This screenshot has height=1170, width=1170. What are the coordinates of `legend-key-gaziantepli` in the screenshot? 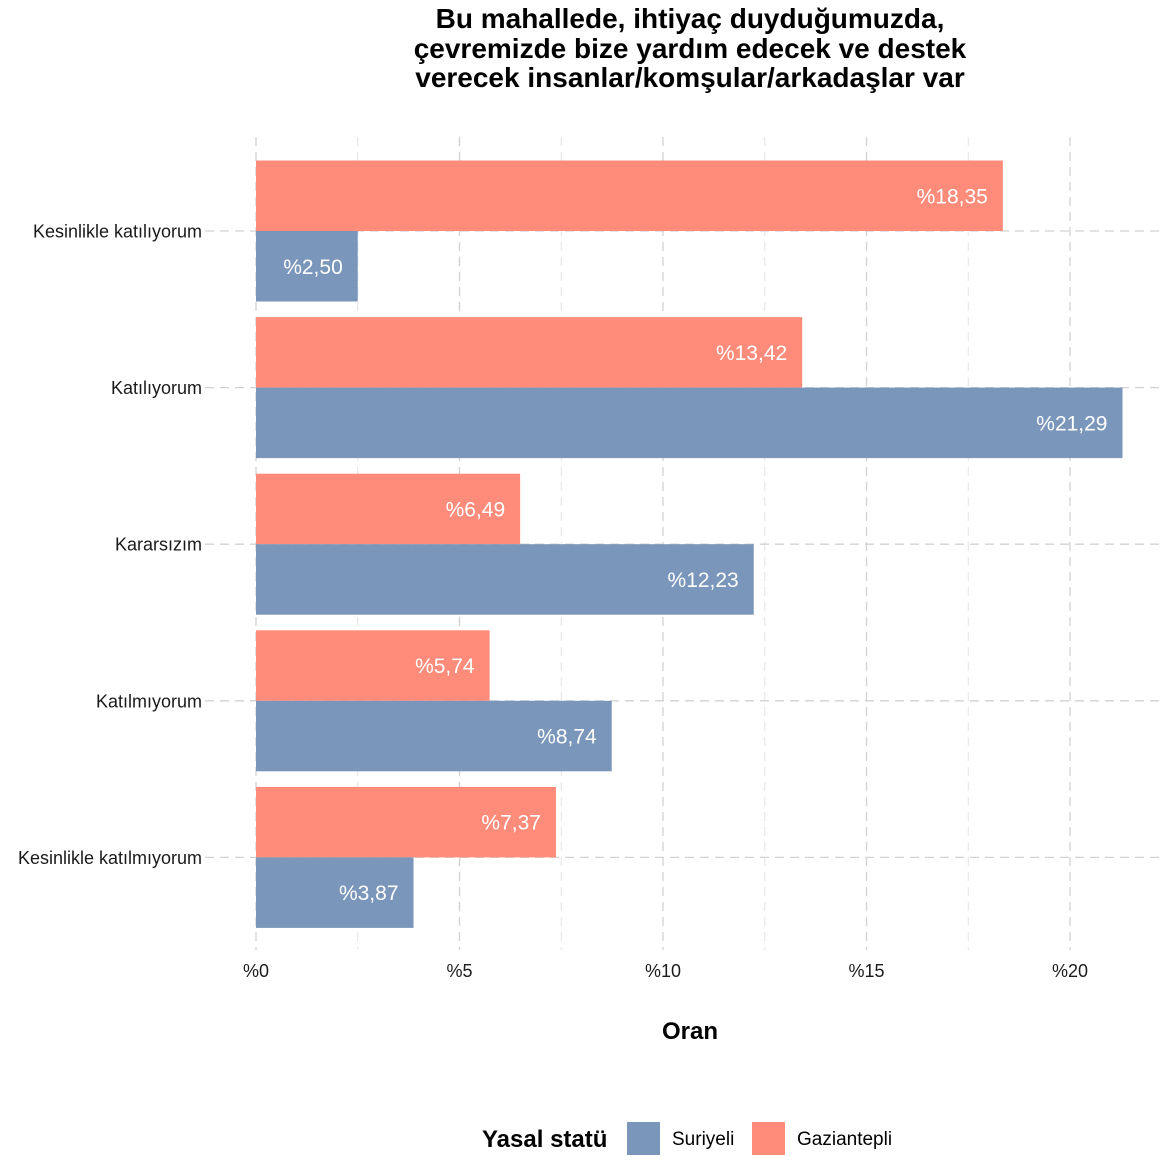 It's located at (768, 1138).